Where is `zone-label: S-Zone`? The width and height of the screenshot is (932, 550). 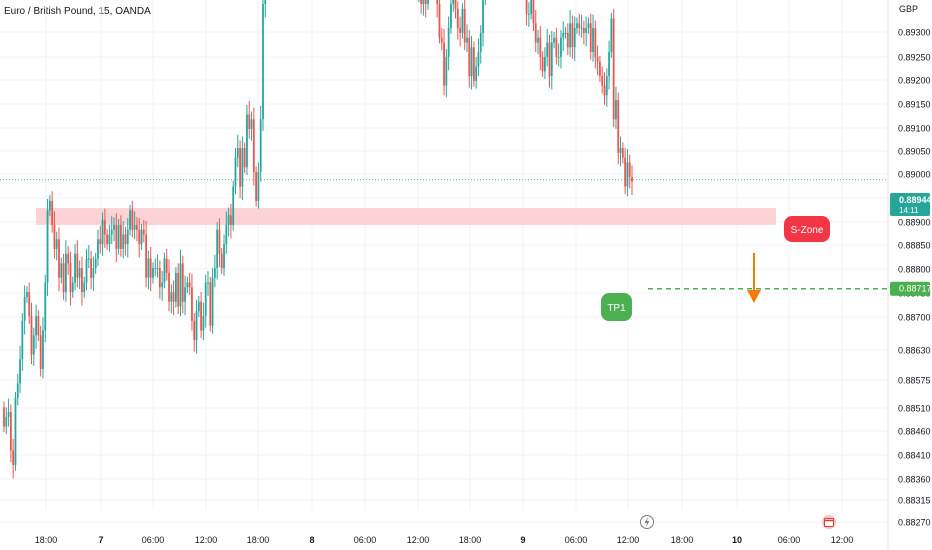
zone-label: S-Zone is located at coordinates (807, 229).